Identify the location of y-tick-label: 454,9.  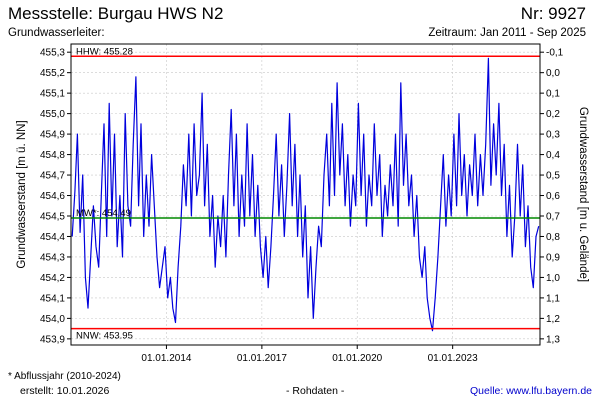
(52, 135).